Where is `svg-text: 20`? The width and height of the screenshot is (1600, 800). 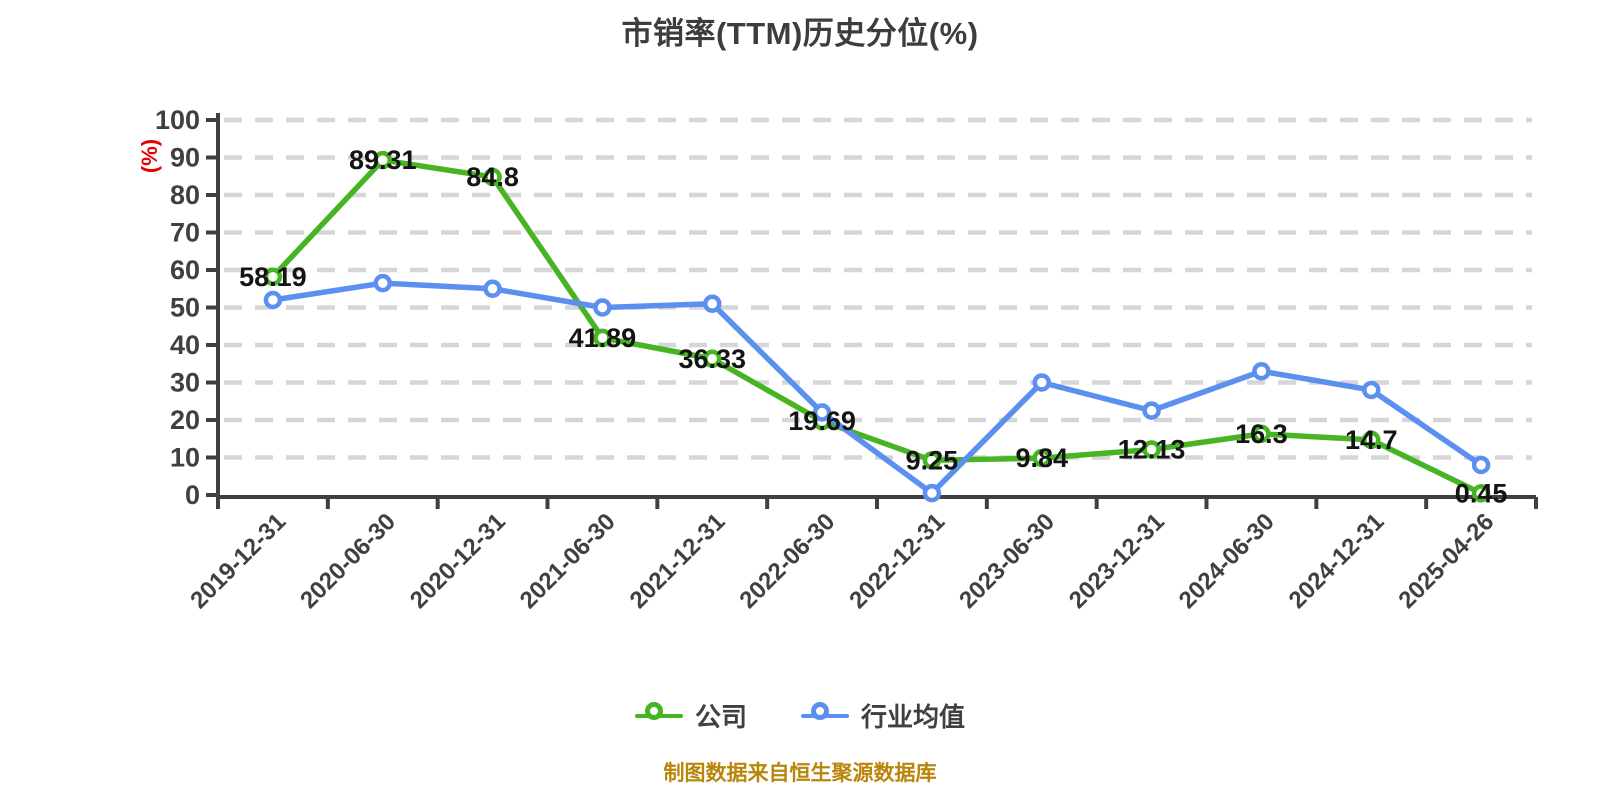 svg-text: 20 is located at coordinates (185, 420).